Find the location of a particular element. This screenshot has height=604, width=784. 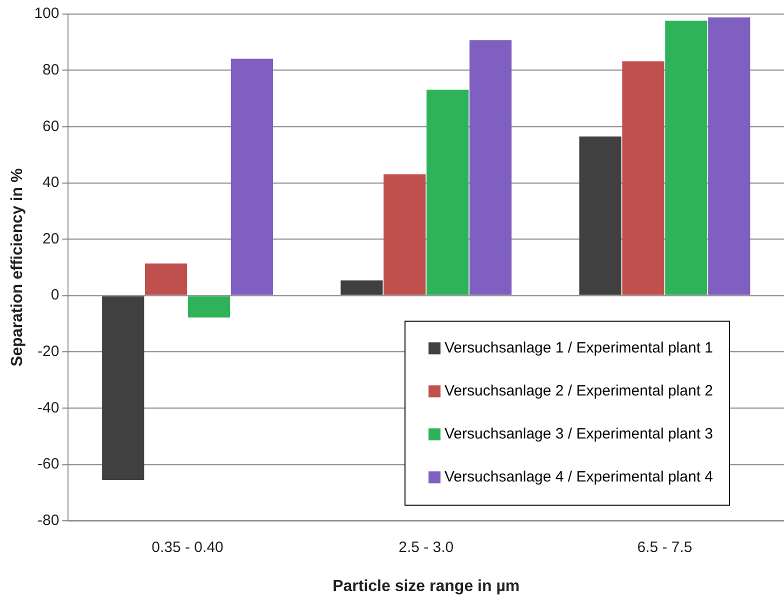

y-tick-label: -60 is located at coordinates (49, 464).